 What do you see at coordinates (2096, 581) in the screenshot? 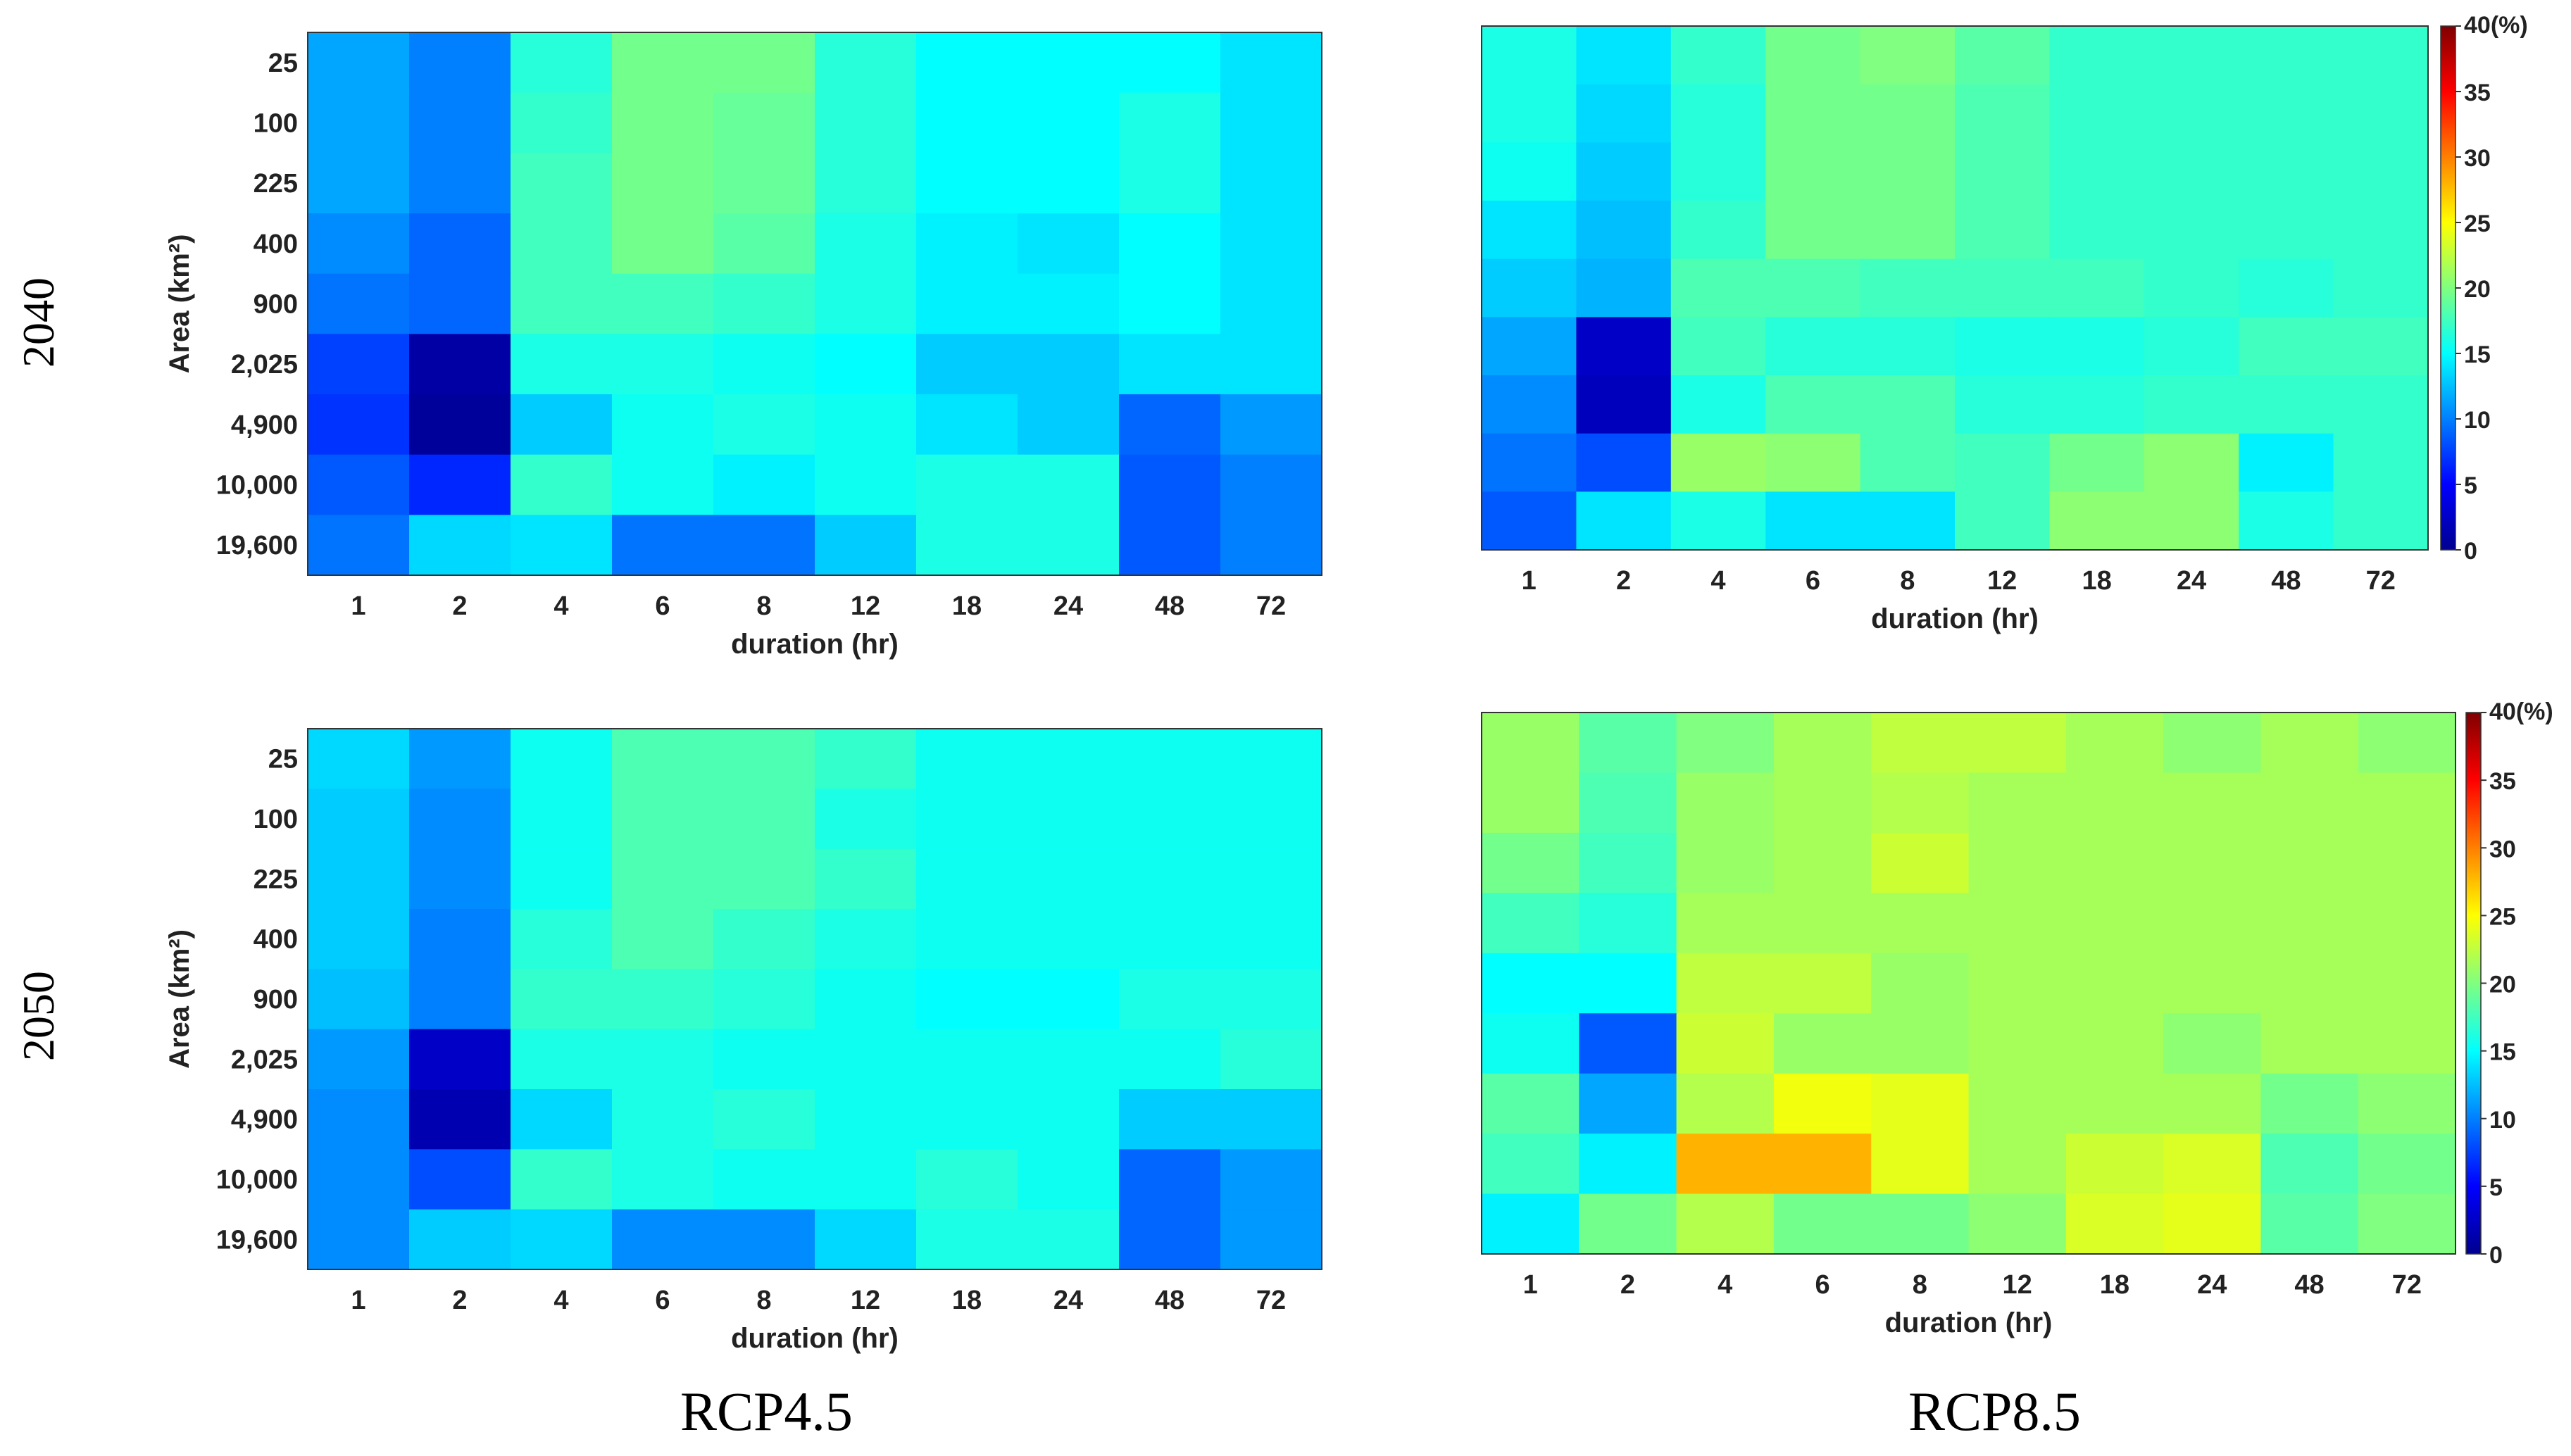
I see `x-tick-label: 18` at bounding box center [2096, 581].